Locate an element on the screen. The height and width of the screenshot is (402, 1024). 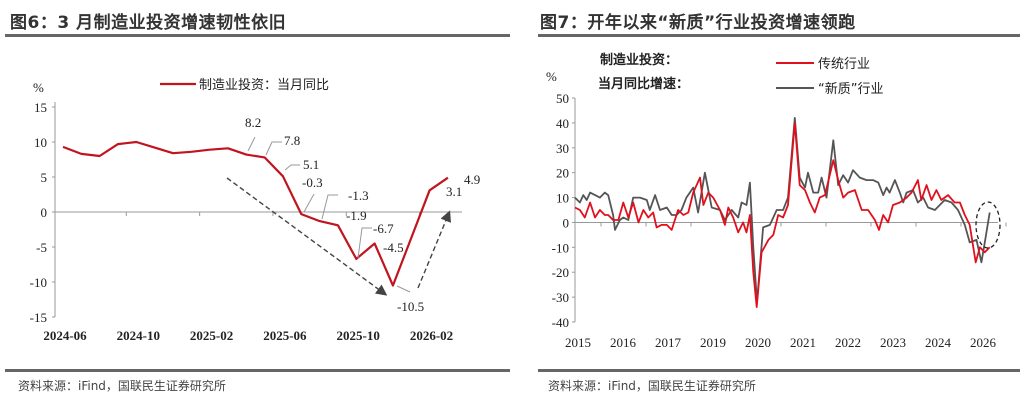
left-annotation-label: 8.2 is located at coordinates (253, 122).